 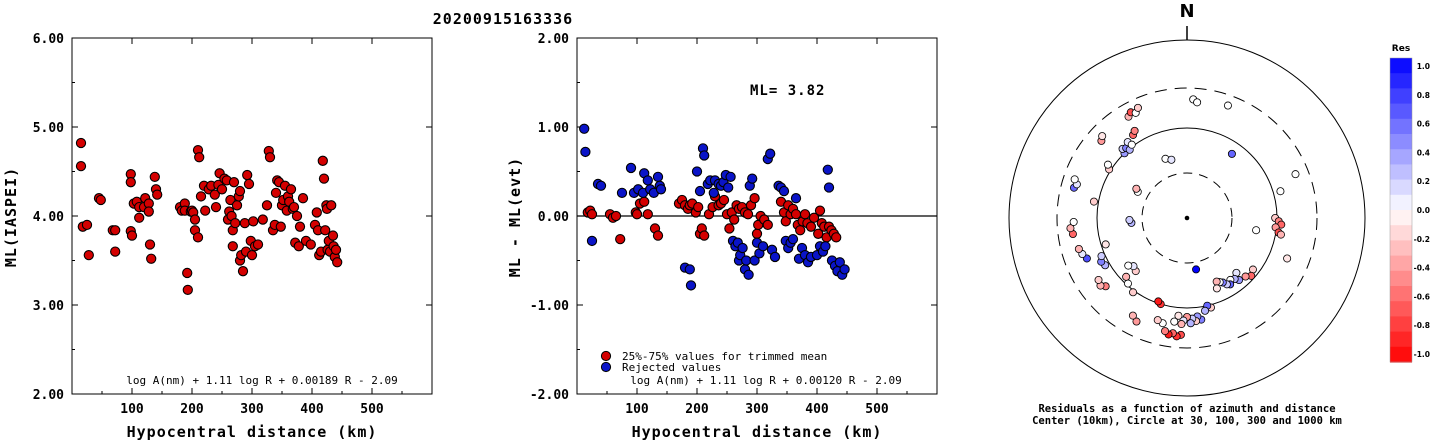 What do you see at coordinates (553, 217) in the screenshot?
I see `y-tick-label: 0.00` at bounding box center [553, 217].